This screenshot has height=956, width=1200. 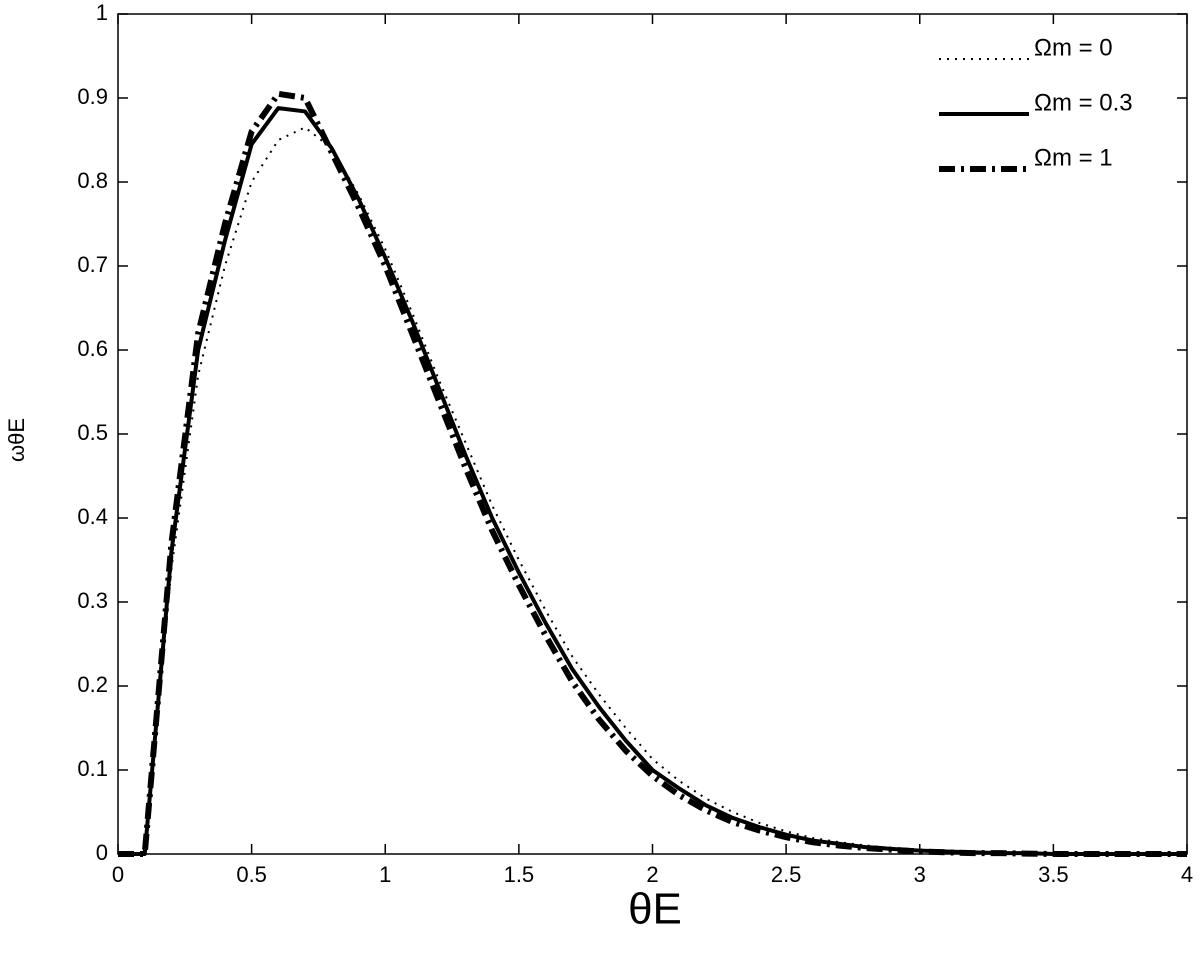 I want to click on x-axis-label: θE, so click(x=655, y=909).